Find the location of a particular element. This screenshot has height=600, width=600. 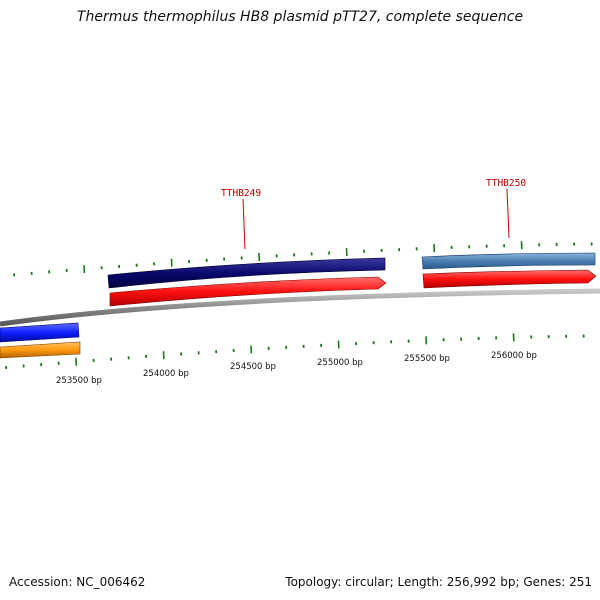

backbone-arc is located at coordinates (300, 307).